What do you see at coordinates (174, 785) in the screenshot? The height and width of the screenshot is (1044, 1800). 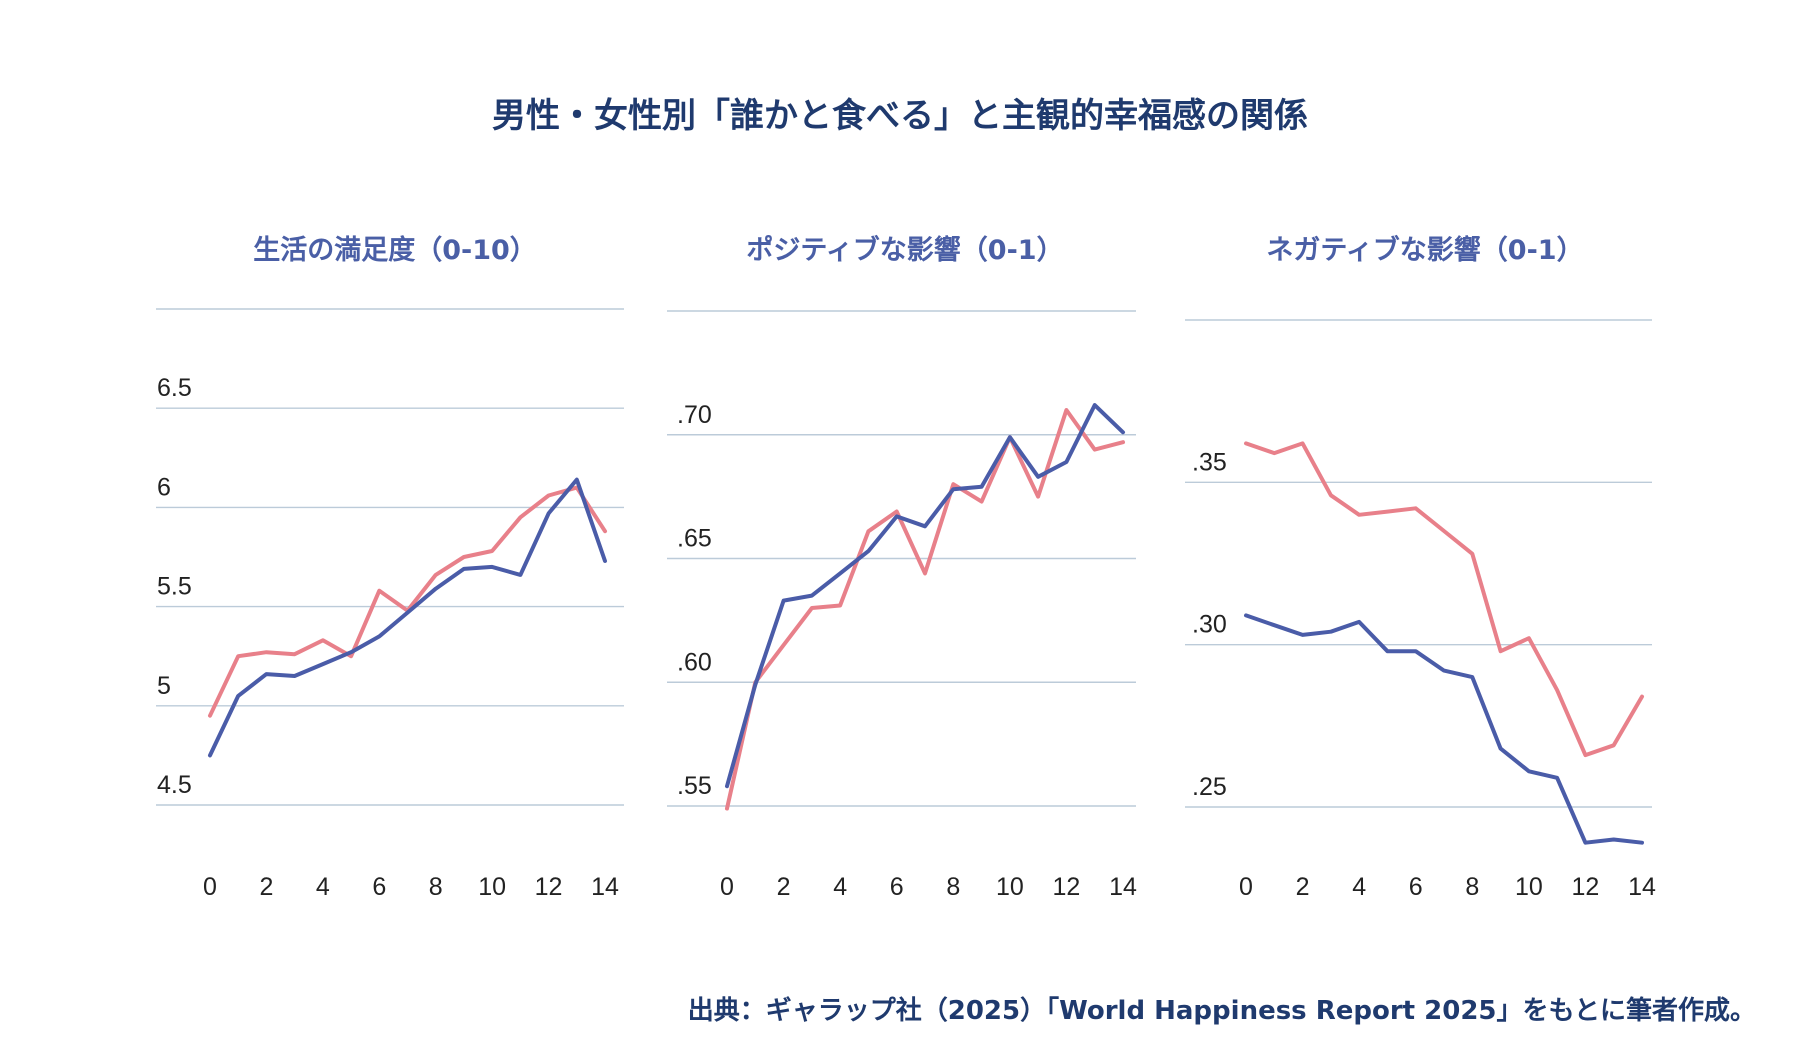 I see `life-satisfaction-y-tick-label: 4.5` at bounding box center [174, 785].